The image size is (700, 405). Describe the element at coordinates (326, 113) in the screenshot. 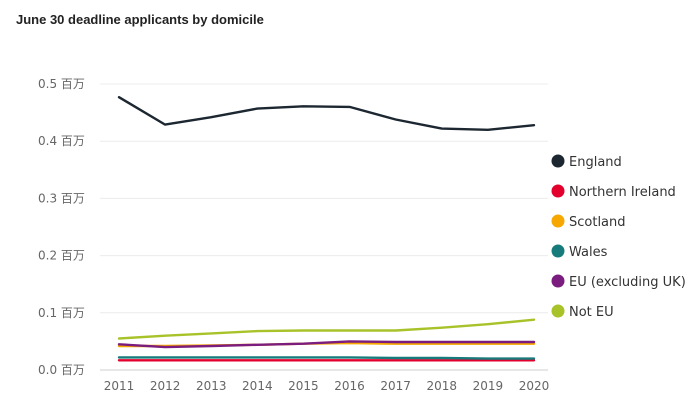

I see `series-line-england` at that location.